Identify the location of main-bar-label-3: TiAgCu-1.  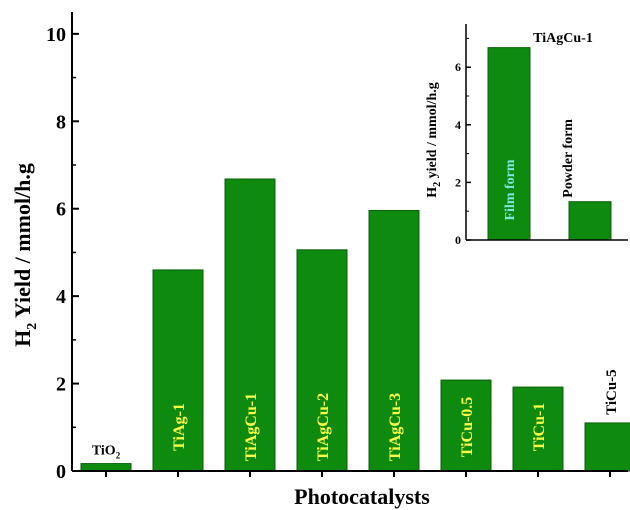
(251, 427).